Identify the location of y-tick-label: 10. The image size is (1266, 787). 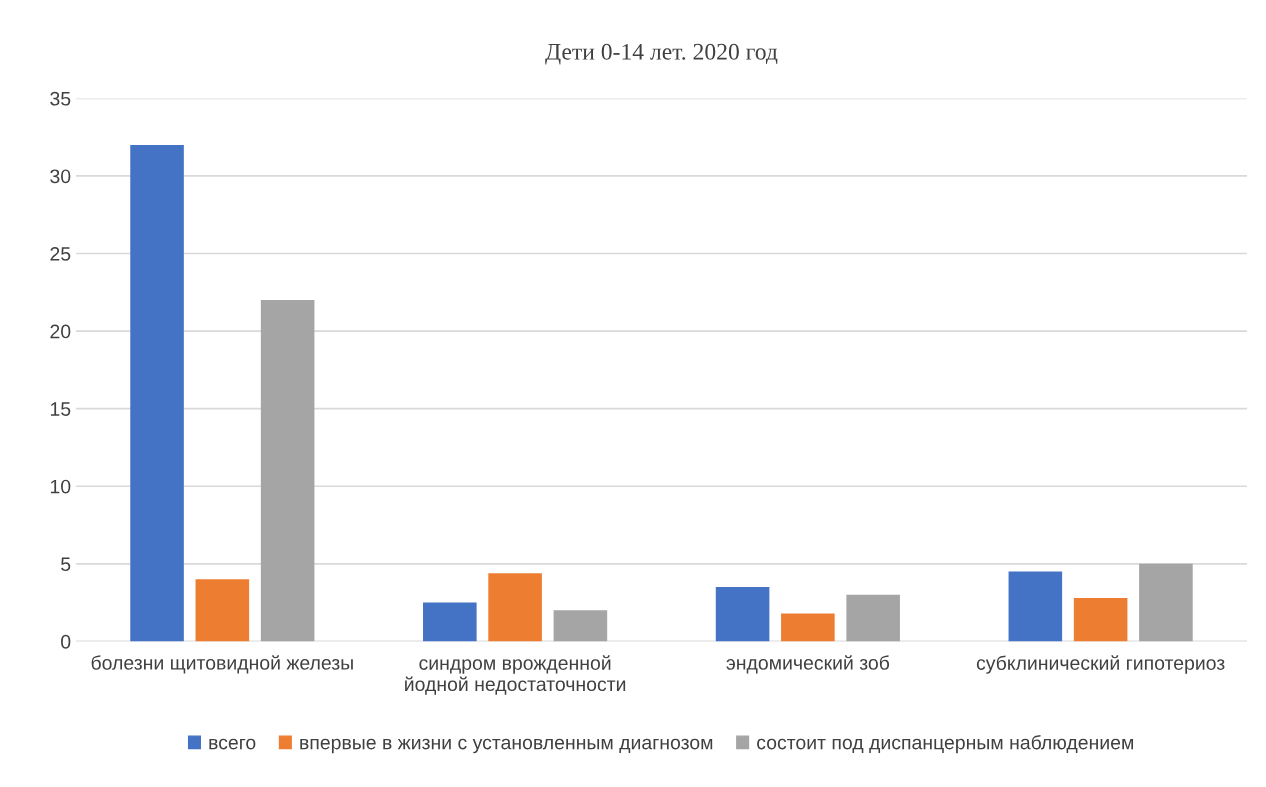
(60, 486).